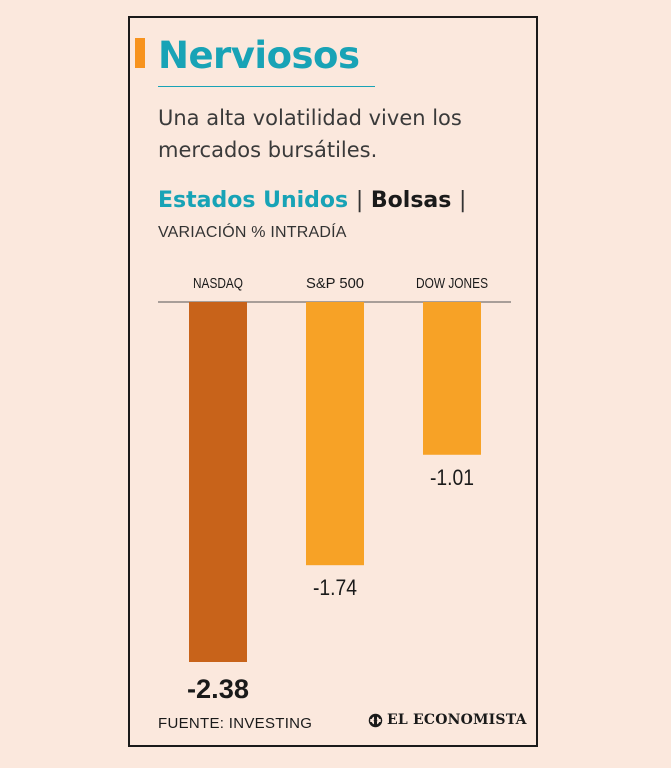 The height and width of the screenshot is (768, 671). Describe the element at coordinates (218, 283) in the screenshot. I see `category-label-0: NASDAQ` at that location.